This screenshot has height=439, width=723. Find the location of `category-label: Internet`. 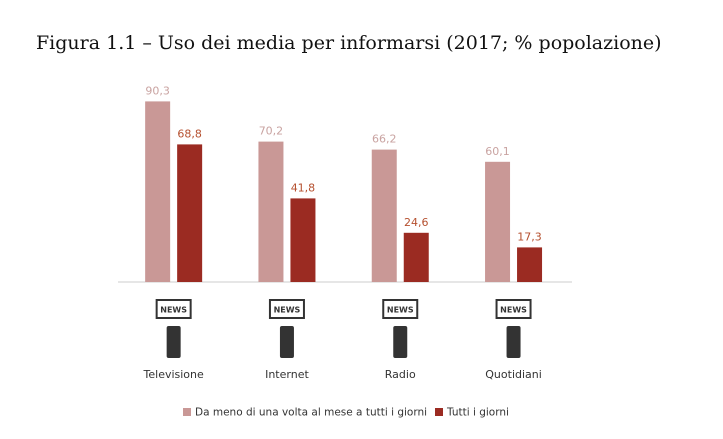

category-label: Internet is located at coordinates (287, 374).